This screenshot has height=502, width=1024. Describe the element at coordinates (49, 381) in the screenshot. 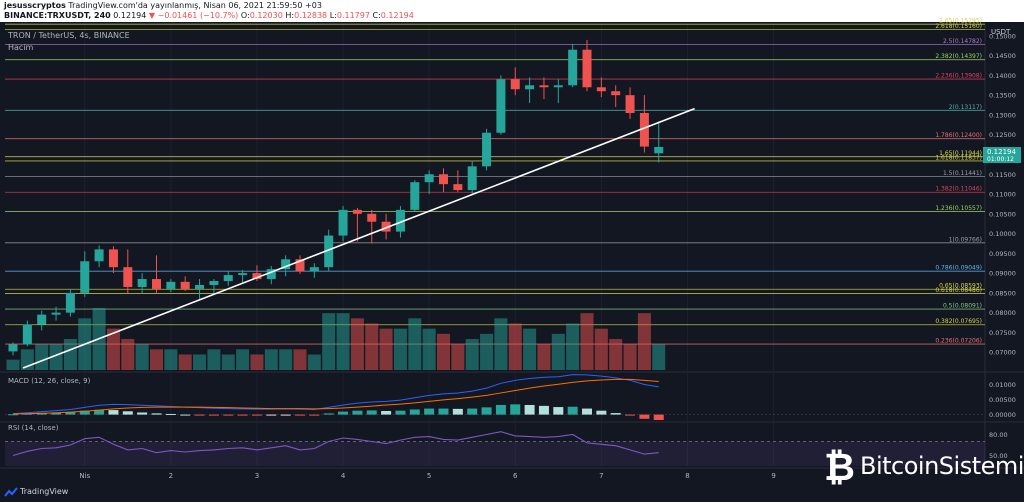

I see `macd-legend: MACD (12, 26, close, 9)` at that location.